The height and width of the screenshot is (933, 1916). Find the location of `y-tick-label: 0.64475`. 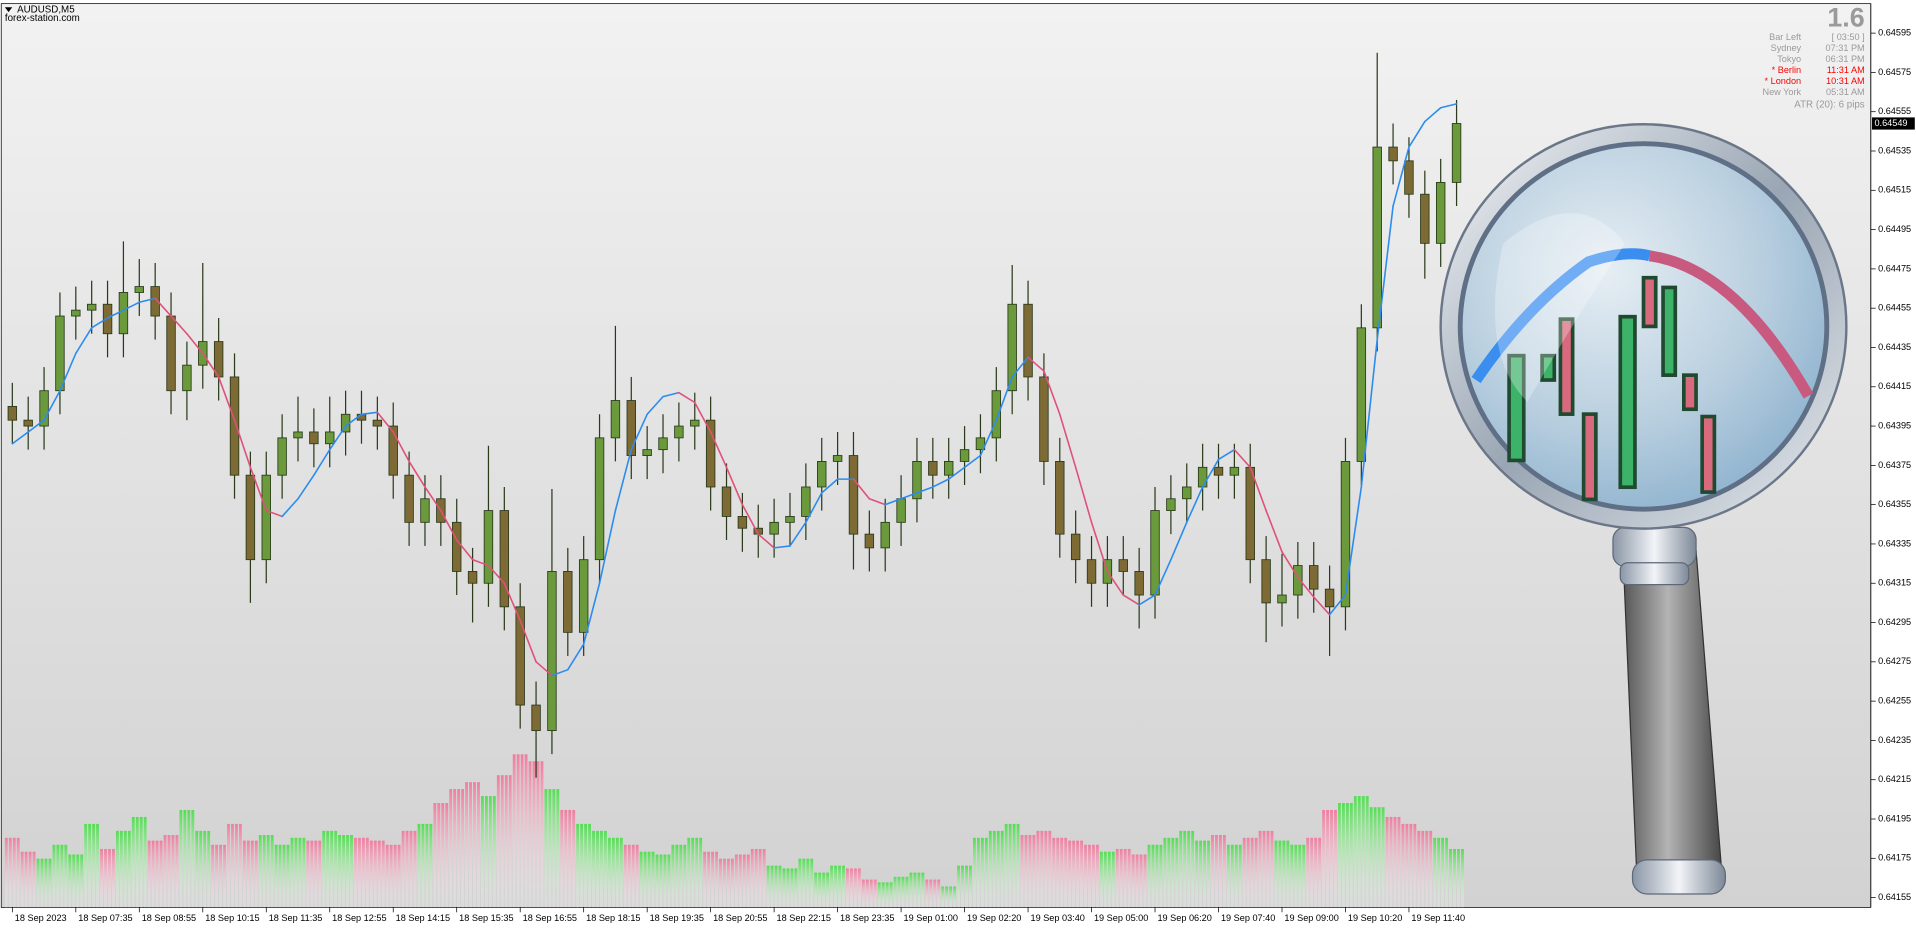

y-tick-label: 0.64475 is located at coordinates (1894, 268).